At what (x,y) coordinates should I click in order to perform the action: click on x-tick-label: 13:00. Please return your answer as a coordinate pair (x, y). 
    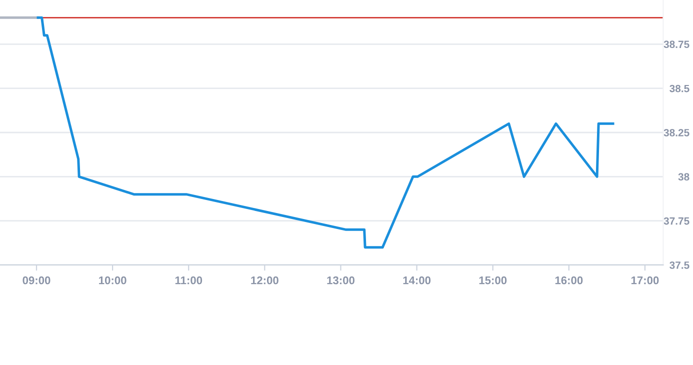
    Looking at the image, I should click on (340, 280).